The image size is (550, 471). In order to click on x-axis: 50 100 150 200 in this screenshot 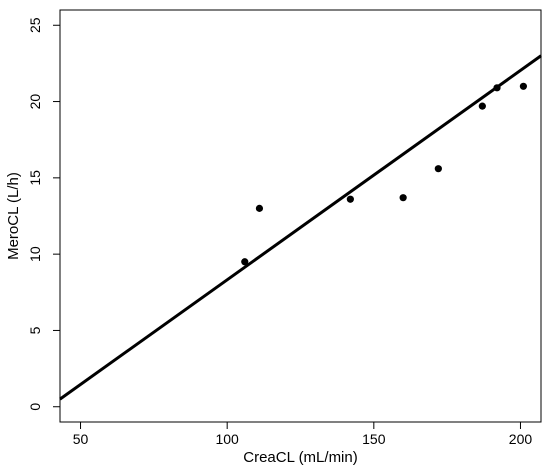, I will do `click(303, 434)`.